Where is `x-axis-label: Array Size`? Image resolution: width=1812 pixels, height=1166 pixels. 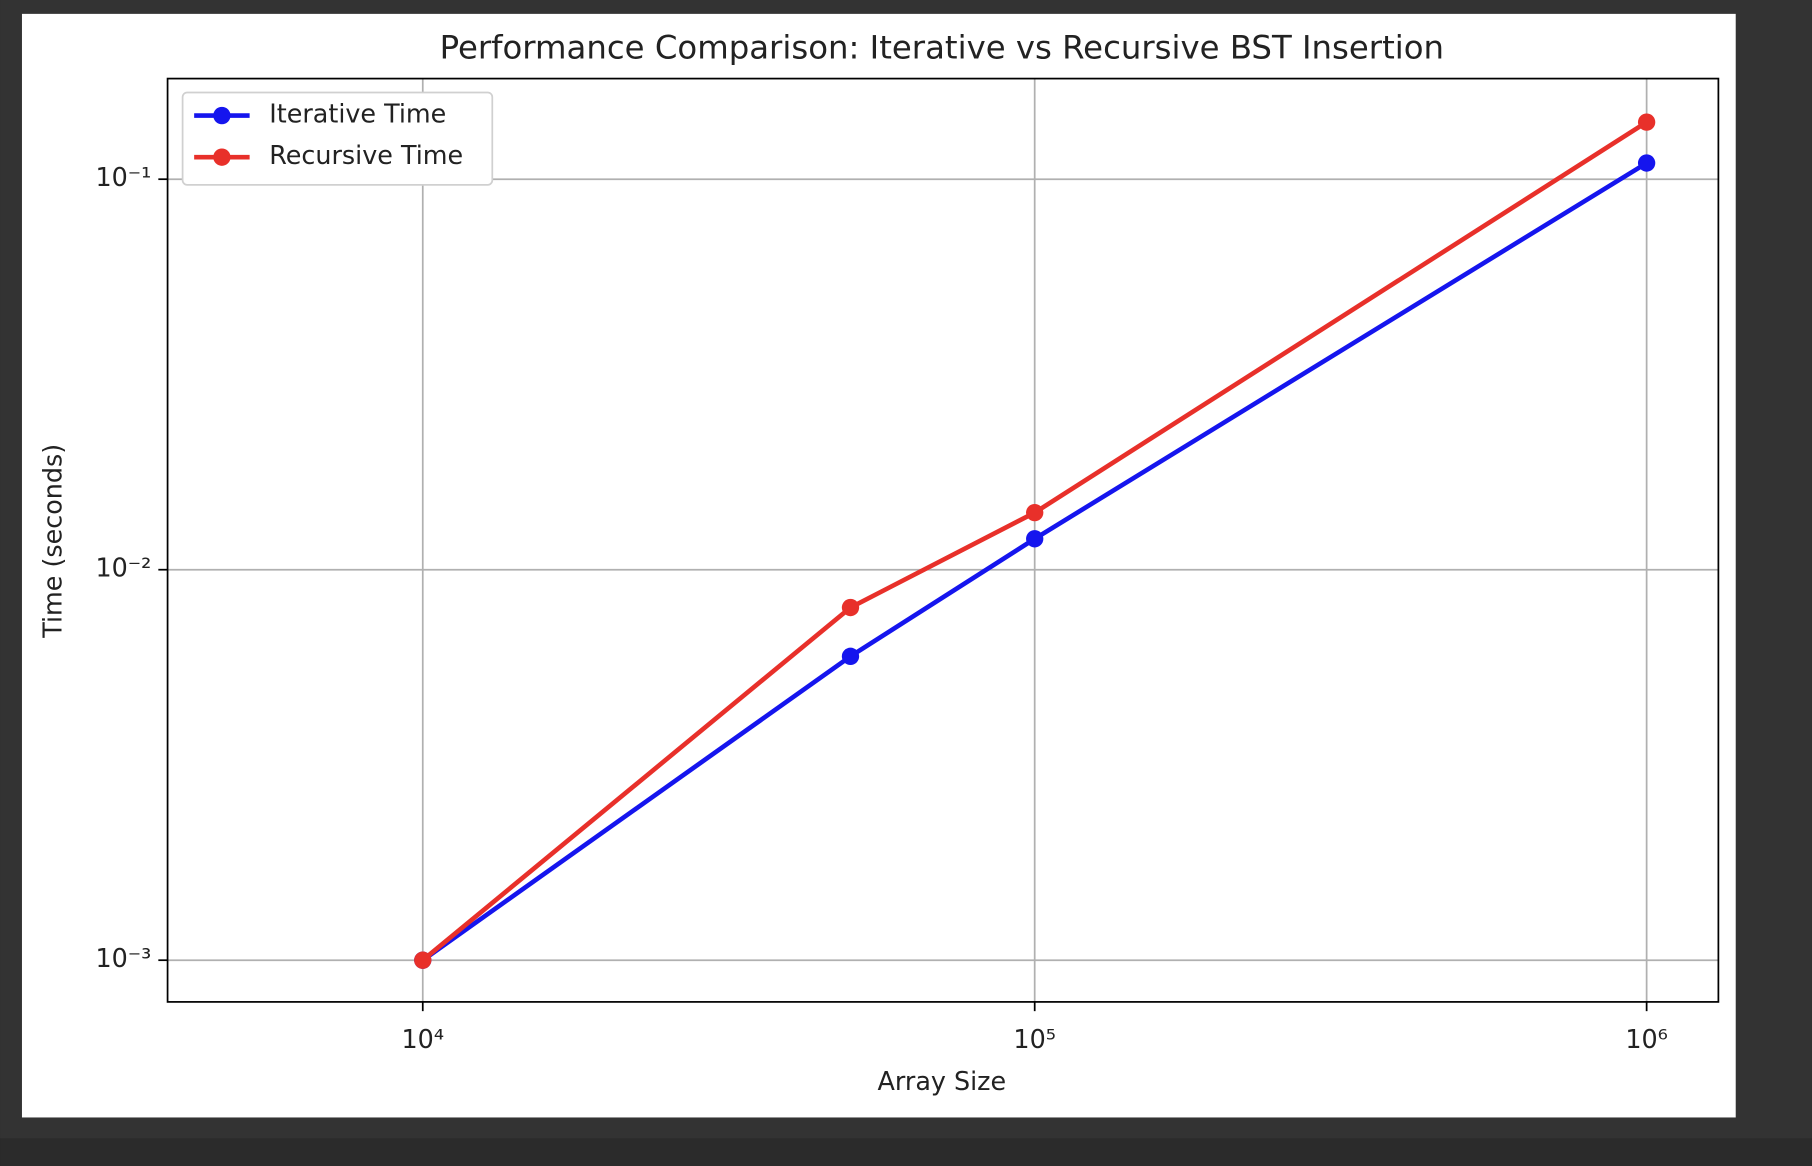
x-axis-label: Array Size is located at coordinates (941, 1081).